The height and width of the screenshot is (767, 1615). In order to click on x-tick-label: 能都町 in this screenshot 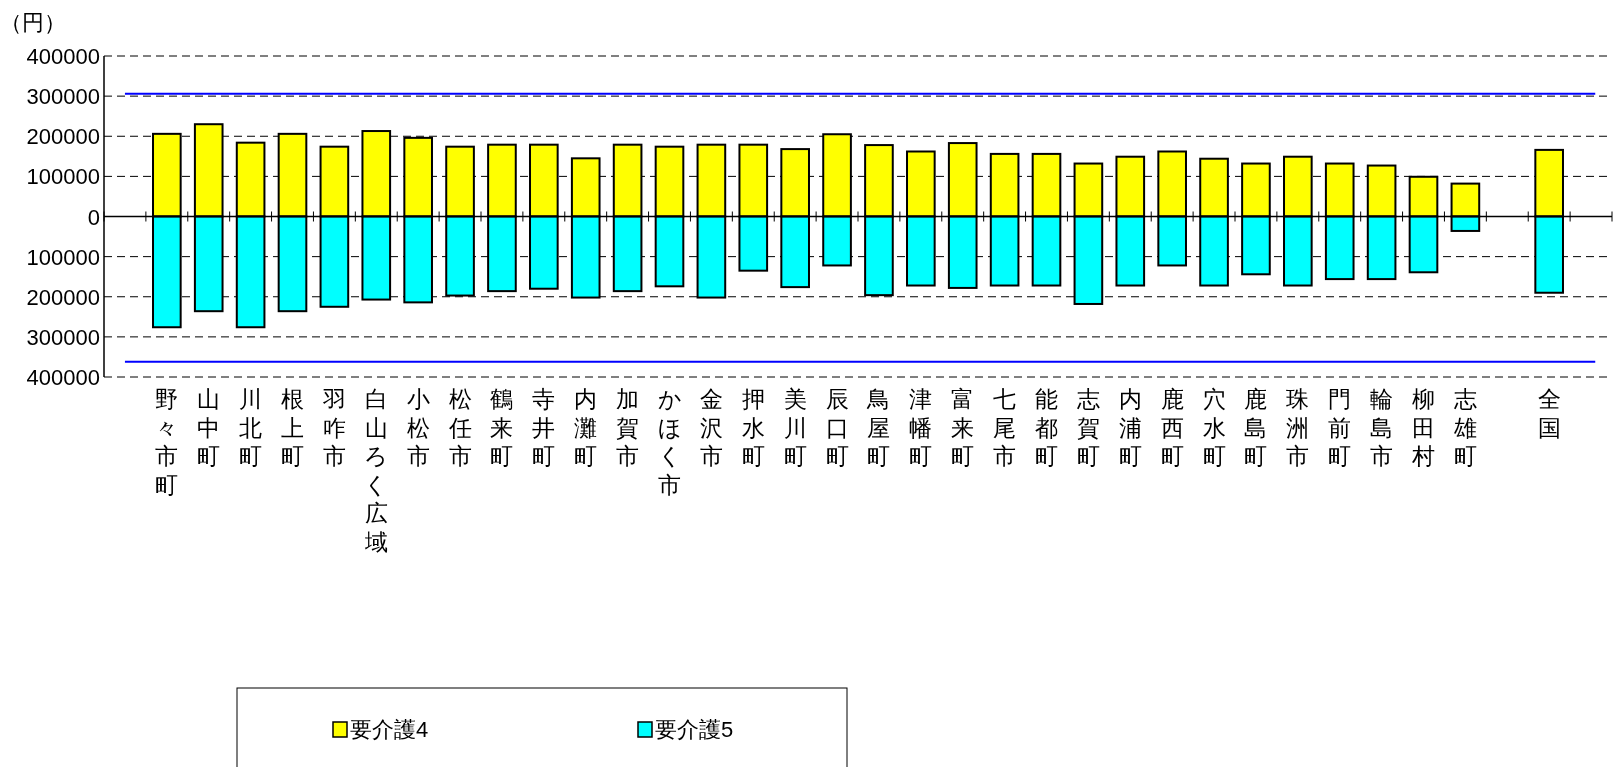, I will do `click(1046, 427)`.